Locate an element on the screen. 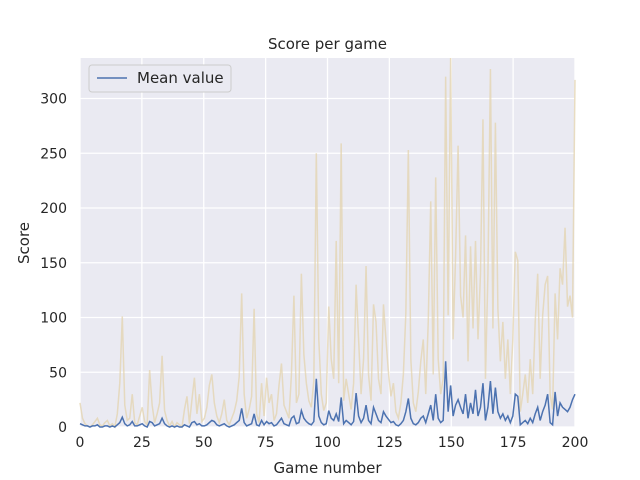 The width and height of the screenshot is (640, 480). y-tick-label: 100 is located at coordinates (53, 319).